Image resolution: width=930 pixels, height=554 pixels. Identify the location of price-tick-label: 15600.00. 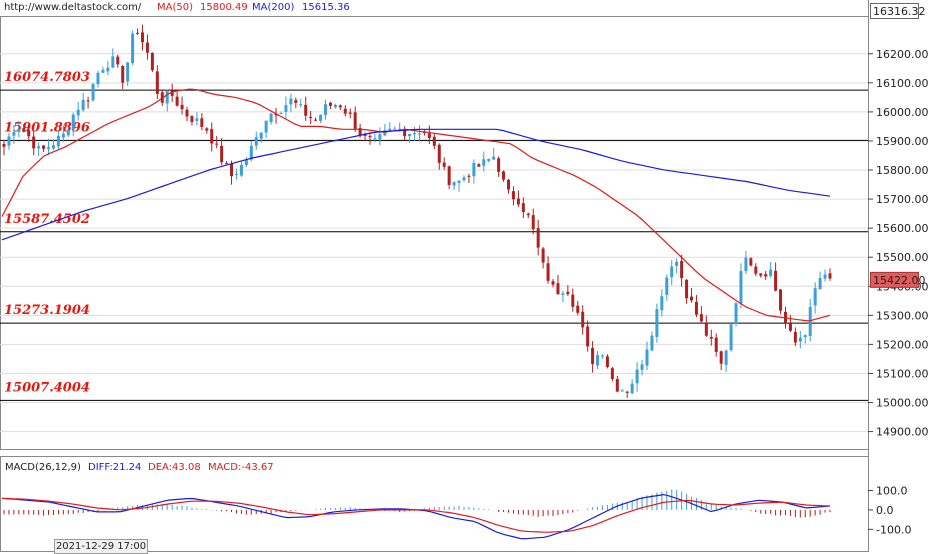
(902, 228).